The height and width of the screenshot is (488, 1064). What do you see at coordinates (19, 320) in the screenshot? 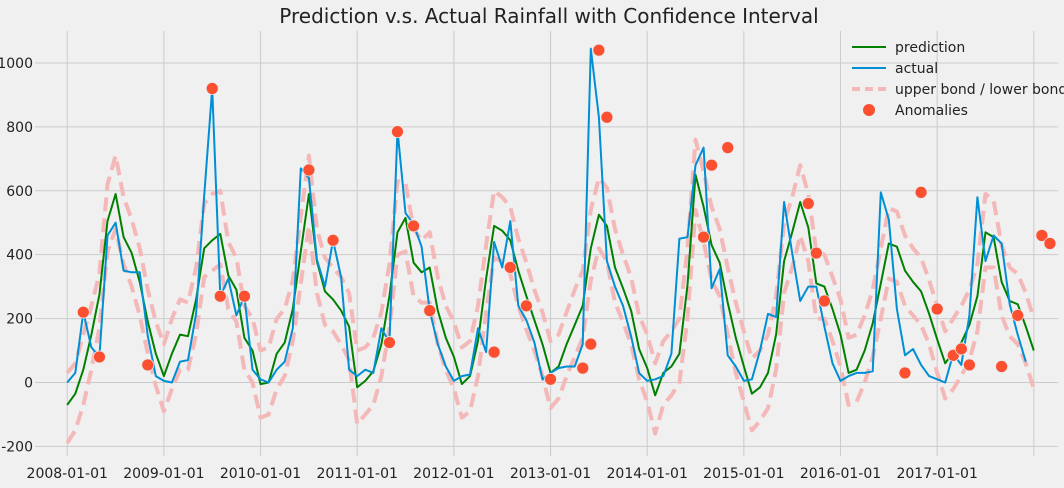
I see `y-tick-label: 200` at bounding box center [19, 320].